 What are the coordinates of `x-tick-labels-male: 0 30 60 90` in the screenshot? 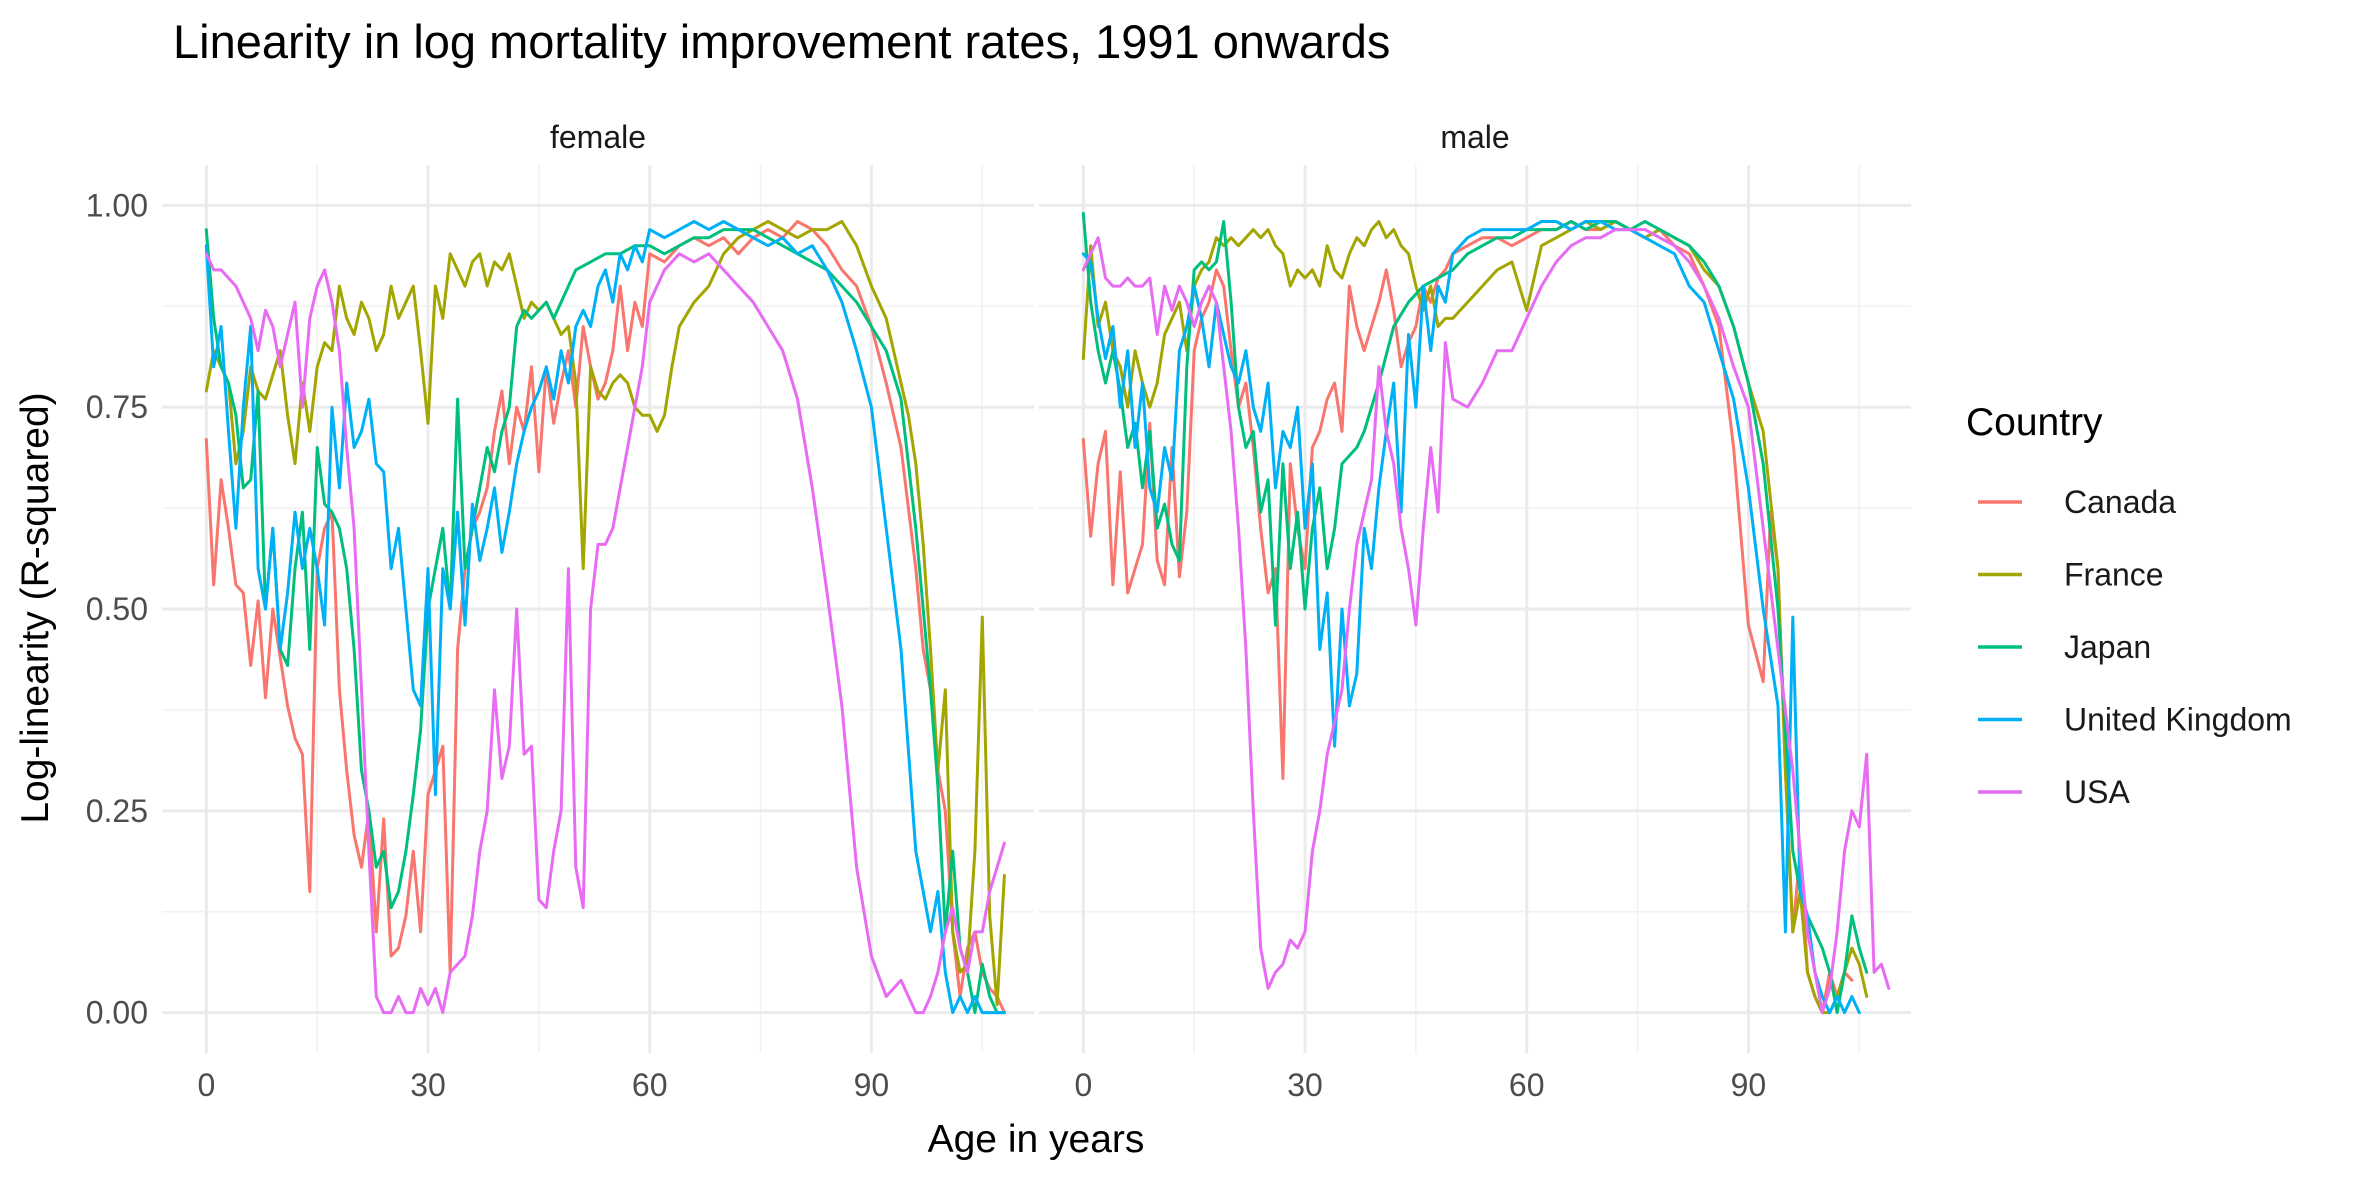 It's located at (1420, 1085).